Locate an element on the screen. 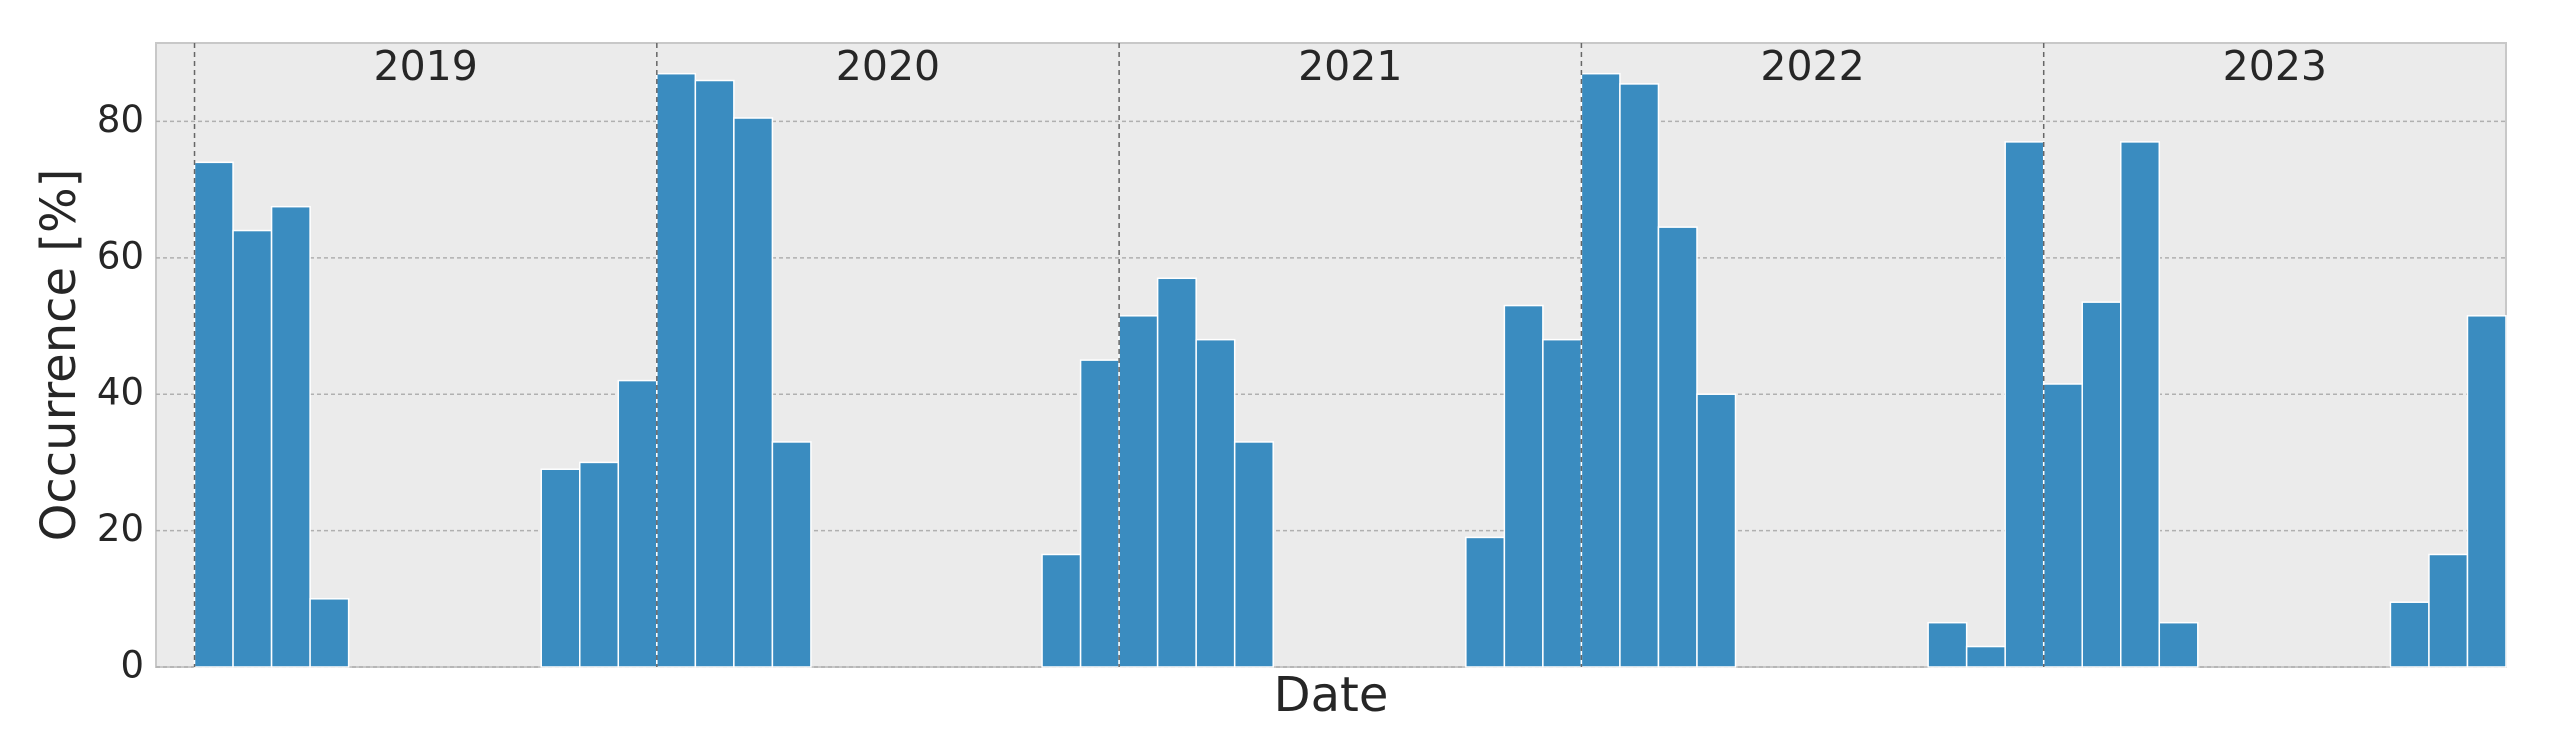  year-label: 2022 is located at coordinates (1812, 66).